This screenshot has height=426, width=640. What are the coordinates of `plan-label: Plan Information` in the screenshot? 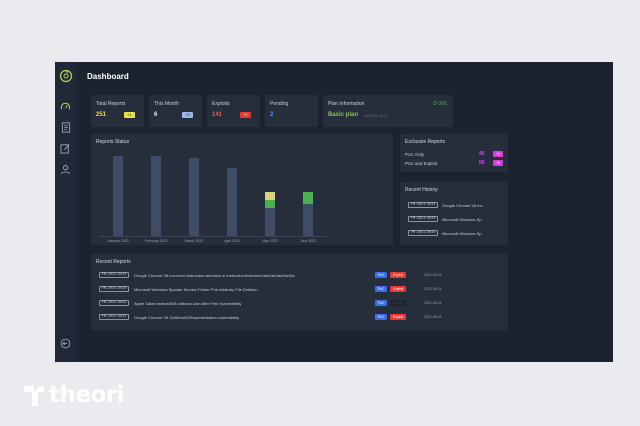 It's located at (346, 104).